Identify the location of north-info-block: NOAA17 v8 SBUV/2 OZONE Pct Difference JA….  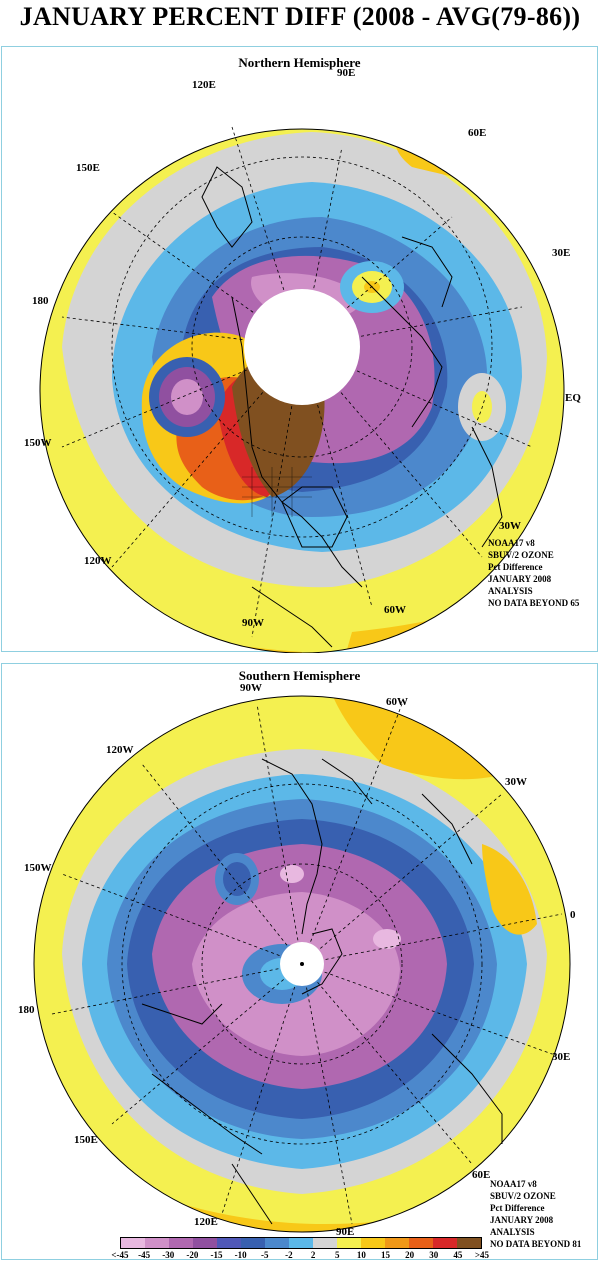
(533, 573).